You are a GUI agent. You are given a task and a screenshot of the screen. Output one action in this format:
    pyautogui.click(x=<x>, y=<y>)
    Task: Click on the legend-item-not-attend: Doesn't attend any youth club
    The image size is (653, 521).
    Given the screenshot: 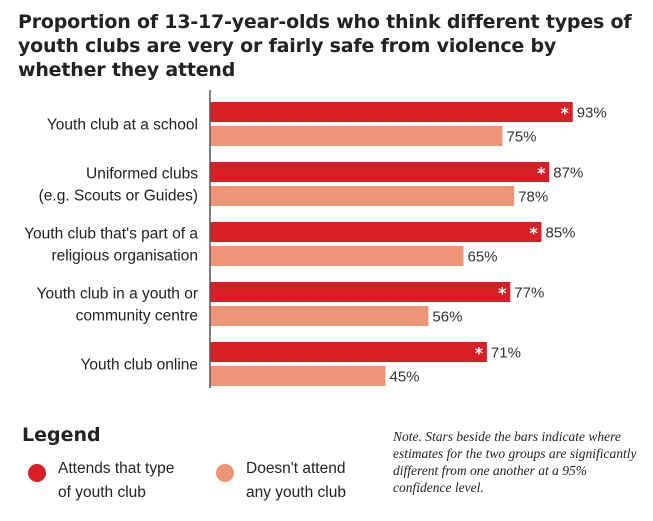 What is the action you would take?
    pyautogui.click(x=281, y=481)
    